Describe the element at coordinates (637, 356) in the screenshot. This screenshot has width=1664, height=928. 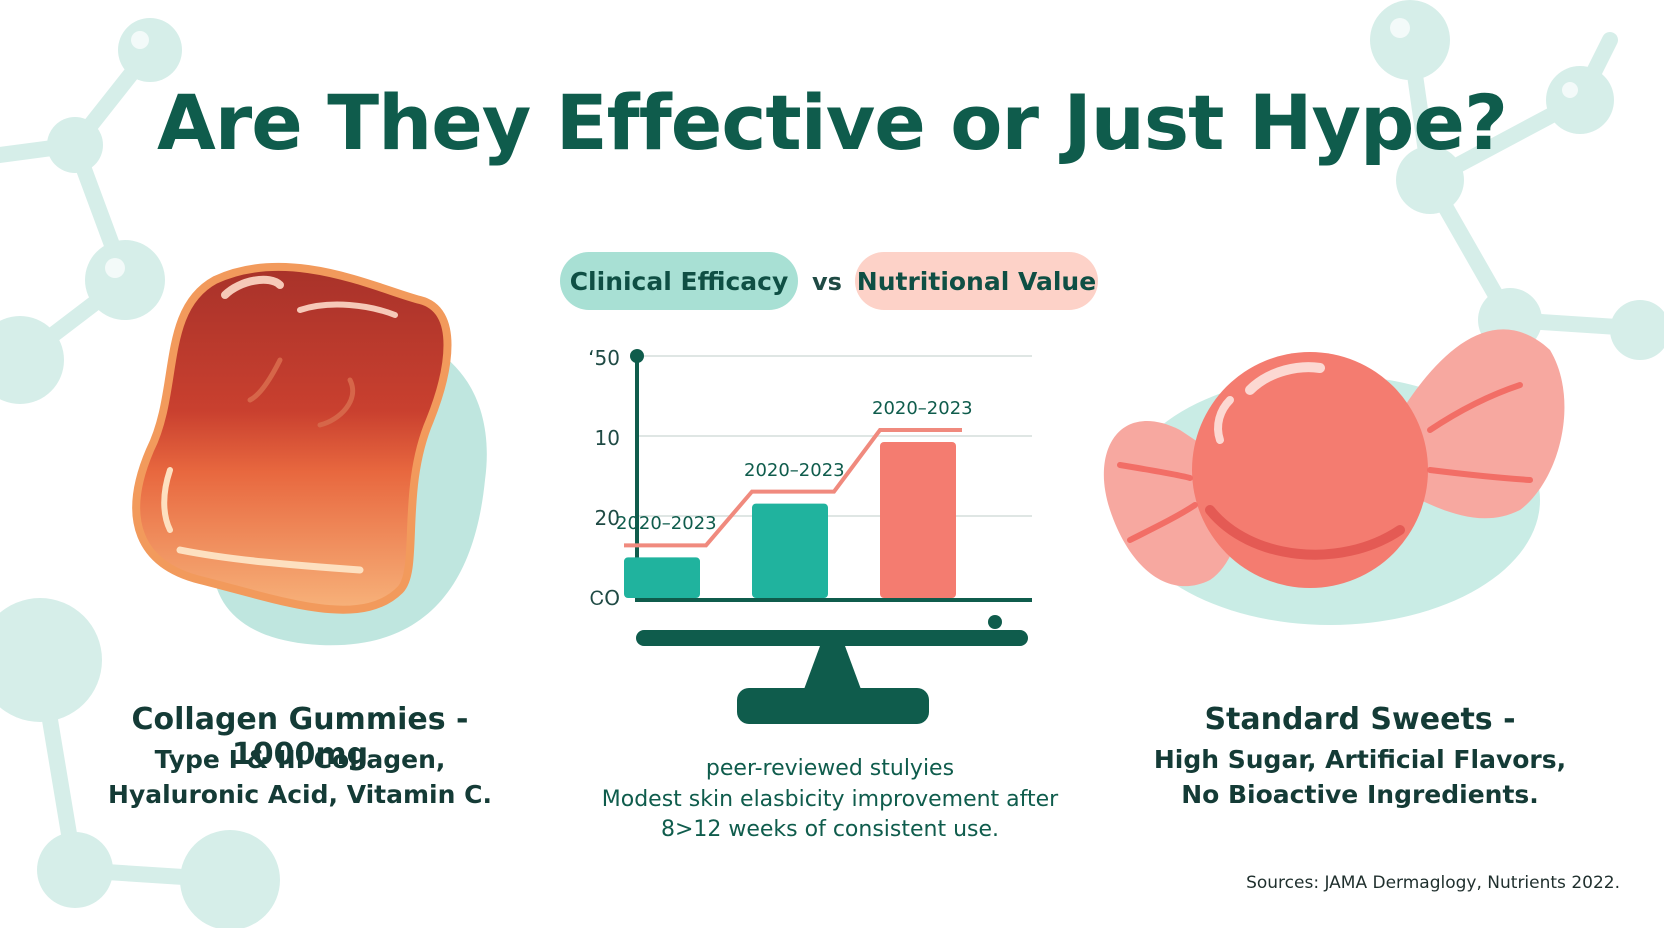
I see `y-axis-cap` at that location.